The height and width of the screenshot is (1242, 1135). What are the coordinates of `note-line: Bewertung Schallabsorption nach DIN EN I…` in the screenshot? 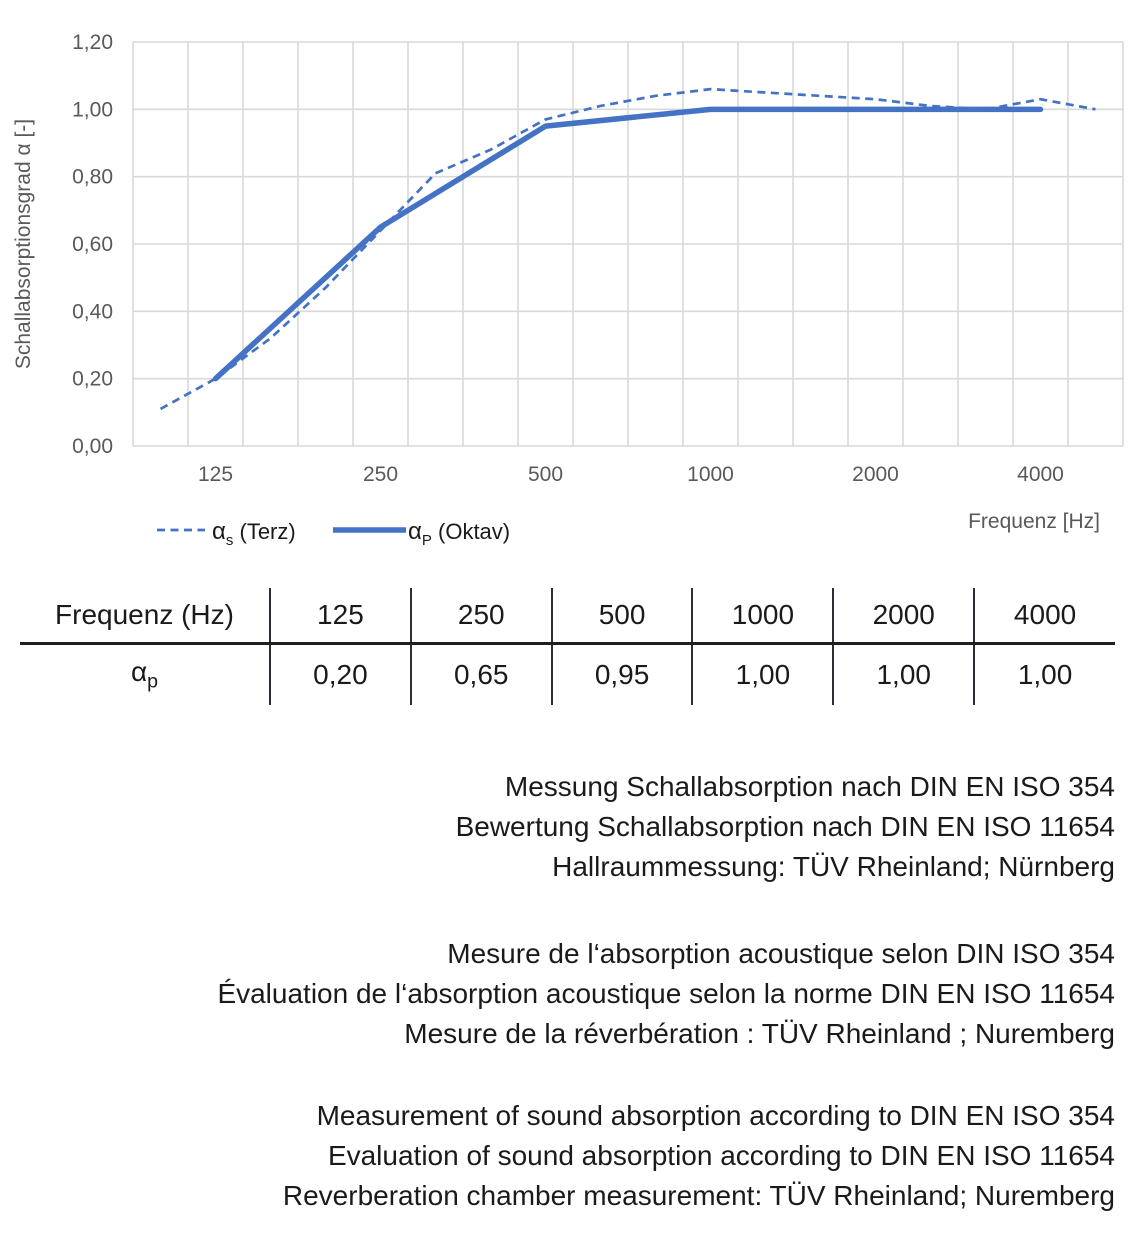 It's located at (785, 826).